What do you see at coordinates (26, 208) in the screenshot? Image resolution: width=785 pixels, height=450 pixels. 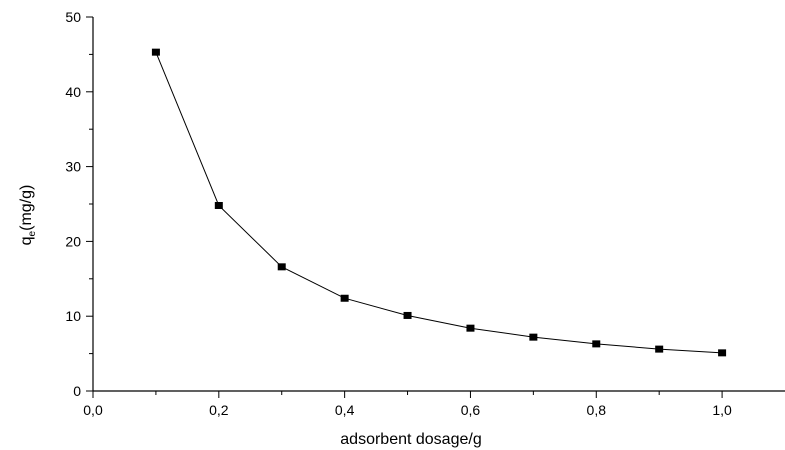 I see `y-axis-title-unit: (mg/g)` at bounding box center [26, 208].